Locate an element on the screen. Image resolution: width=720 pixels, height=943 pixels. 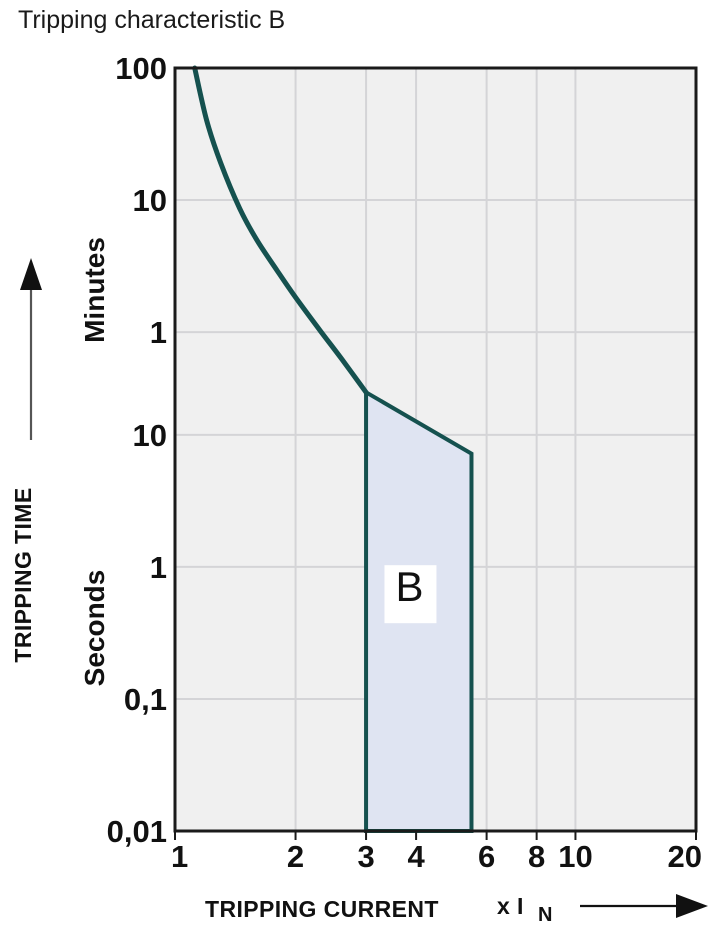
y-tick-10-minutes: 10 is located at coordinates (150, 200).